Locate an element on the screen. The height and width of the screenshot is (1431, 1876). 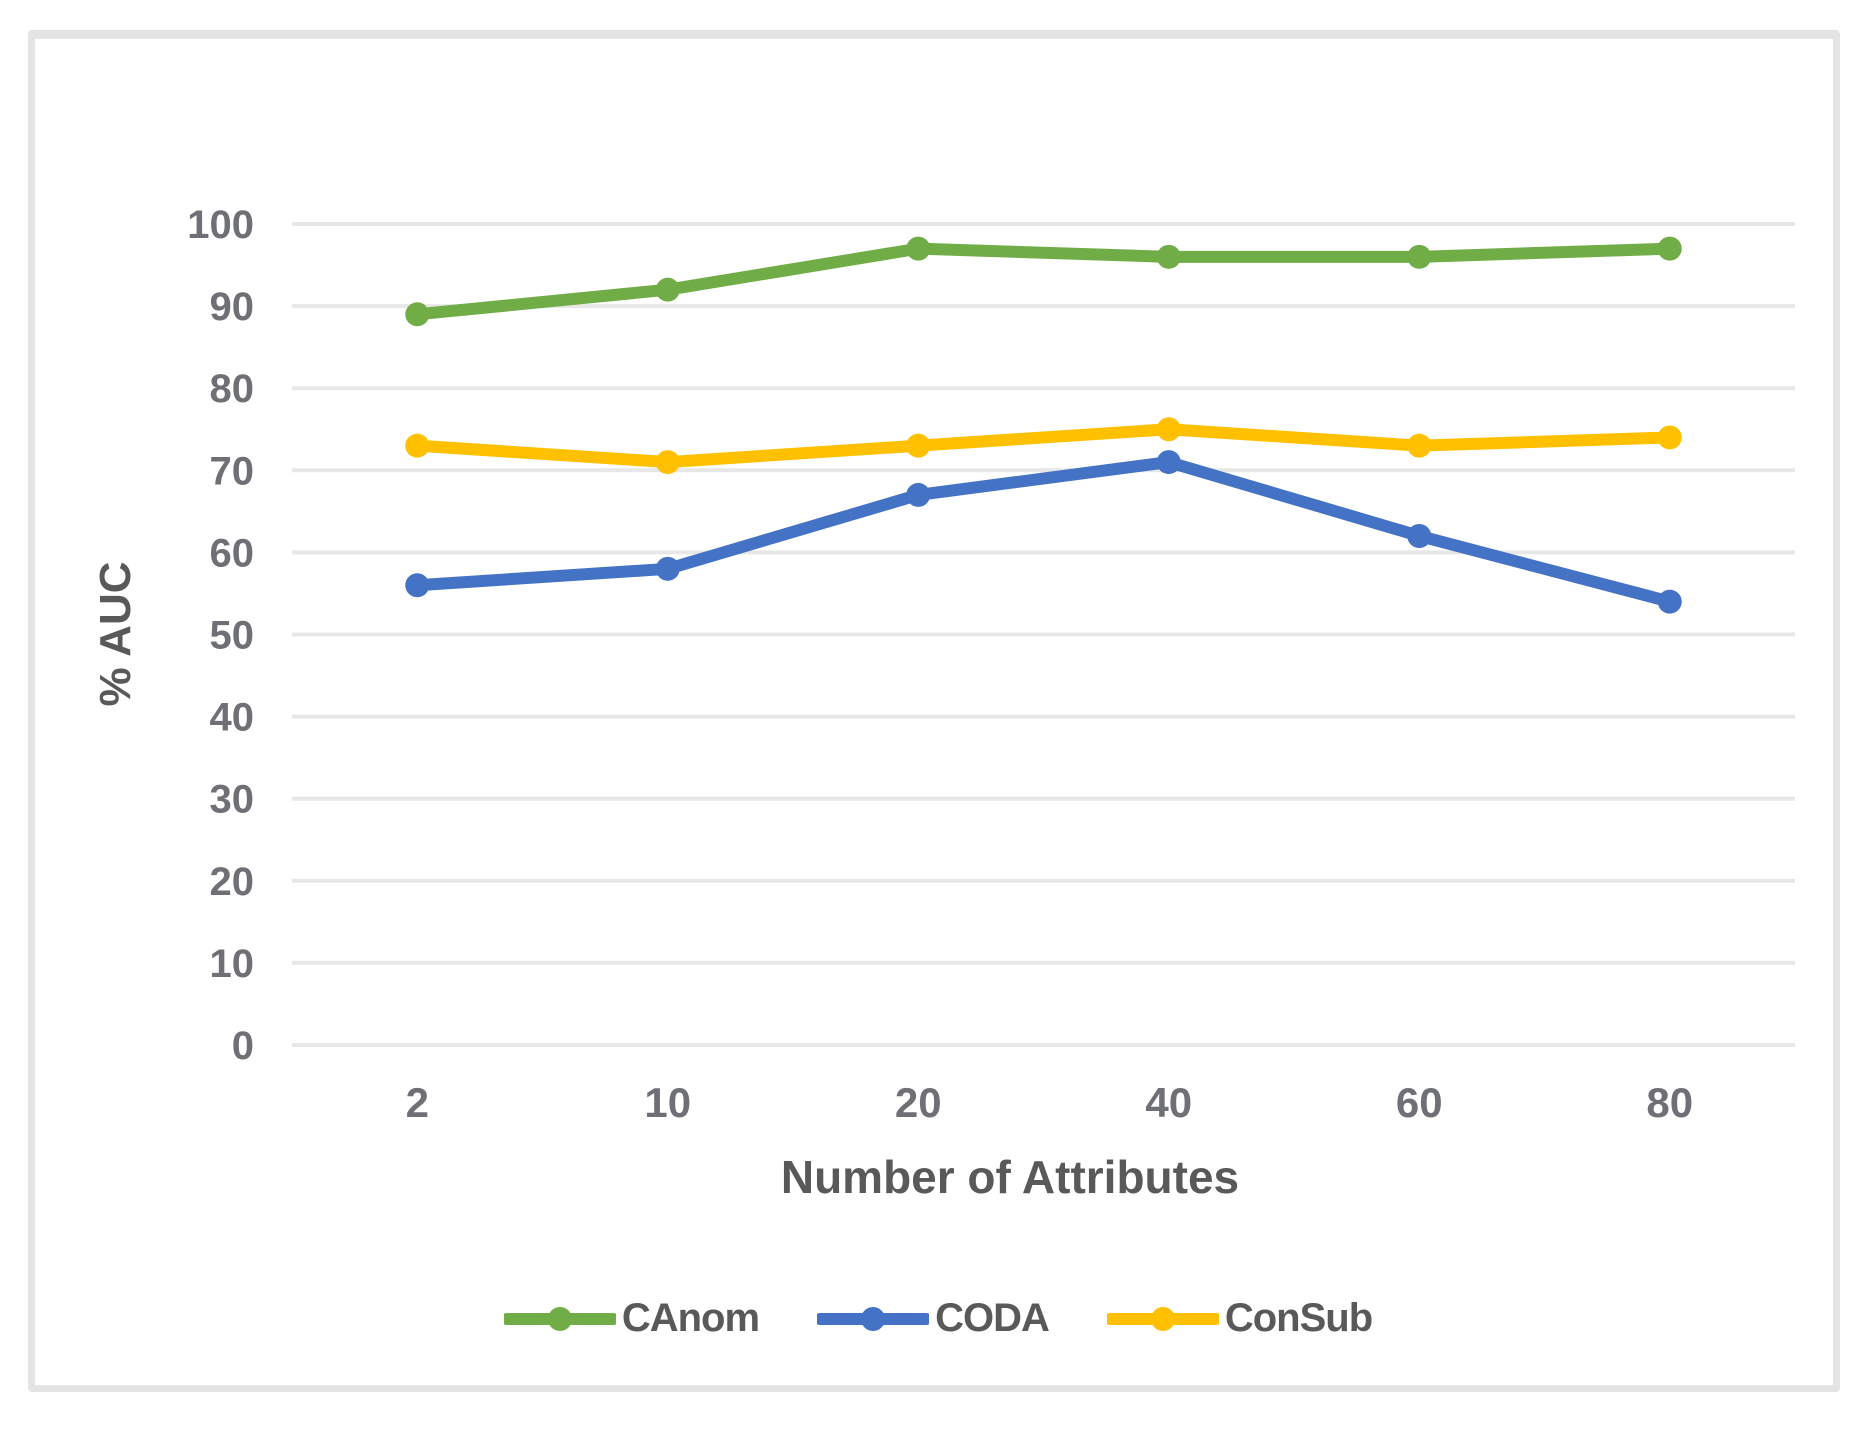
y-tick-label: 50 is located at coordinates (232, 636).